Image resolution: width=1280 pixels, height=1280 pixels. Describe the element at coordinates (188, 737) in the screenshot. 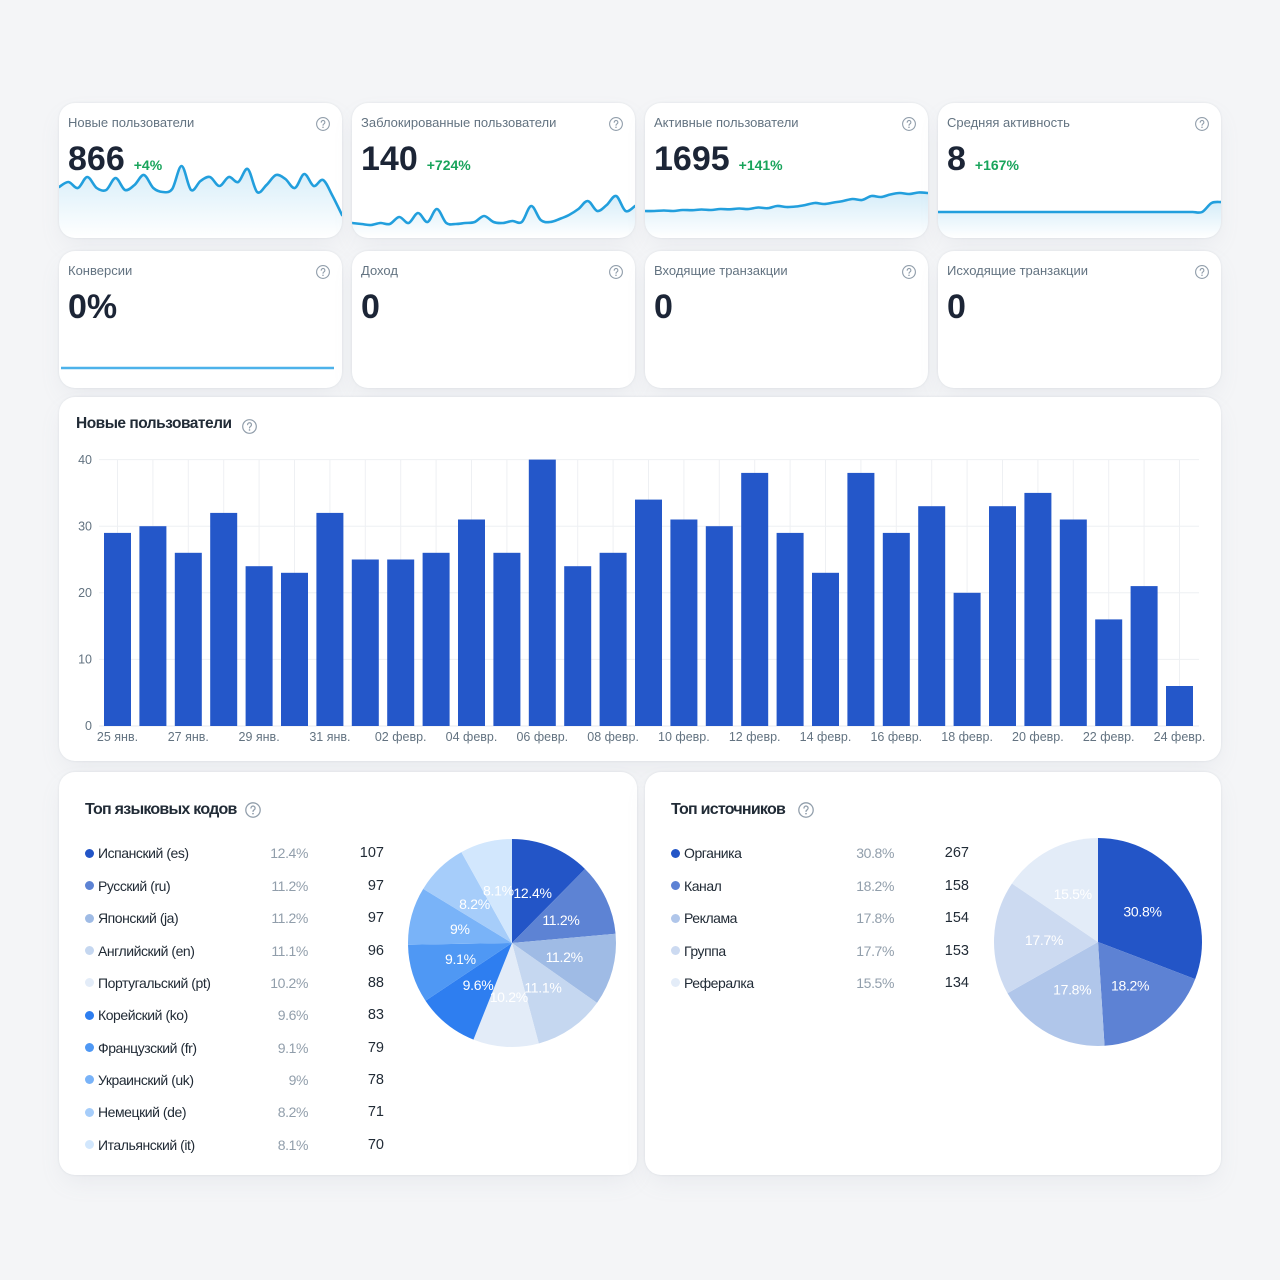

I see `svg-text: 27 янв.` at that location.